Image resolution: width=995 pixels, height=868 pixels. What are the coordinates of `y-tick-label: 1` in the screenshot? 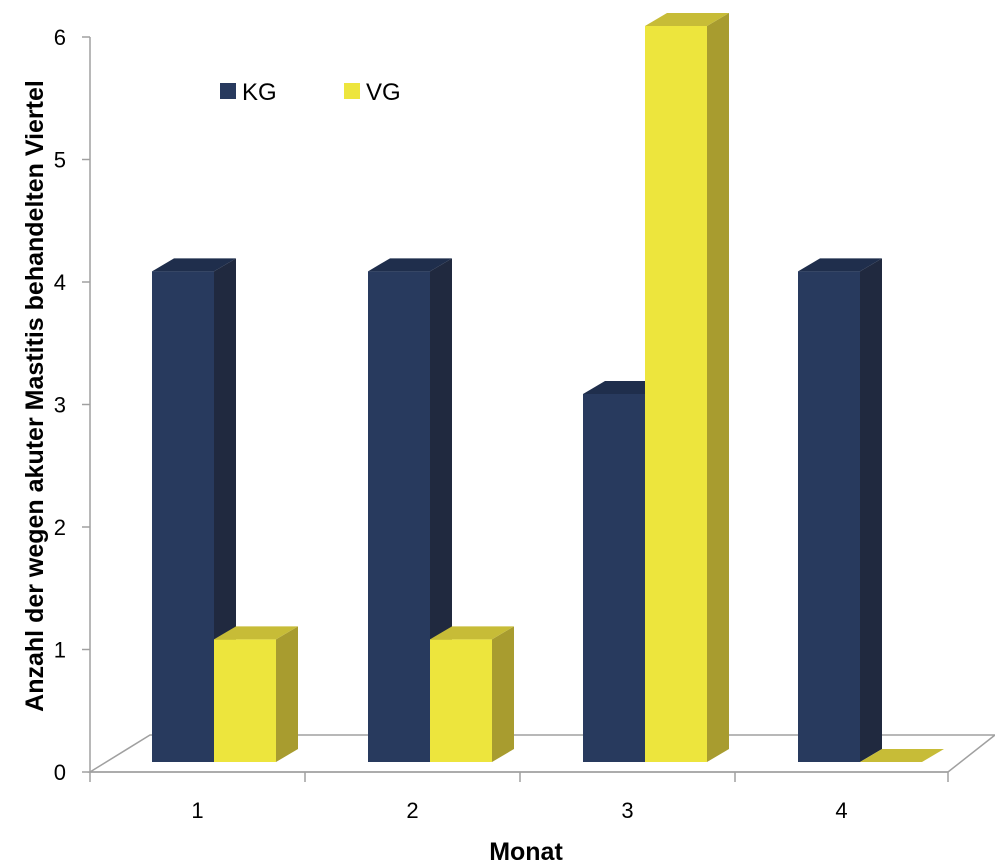 It's located at (60, 650).